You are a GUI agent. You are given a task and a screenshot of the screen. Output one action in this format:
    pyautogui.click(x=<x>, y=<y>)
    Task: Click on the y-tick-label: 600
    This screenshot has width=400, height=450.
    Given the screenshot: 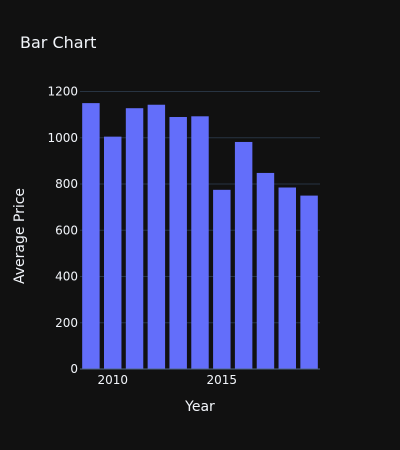 What is the action you would take?
    pyautogui.click(x=66, y=230)
    